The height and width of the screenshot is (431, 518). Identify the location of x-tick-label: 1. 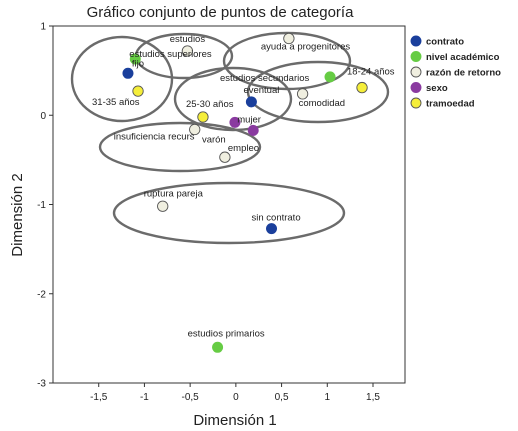
(328, 397).